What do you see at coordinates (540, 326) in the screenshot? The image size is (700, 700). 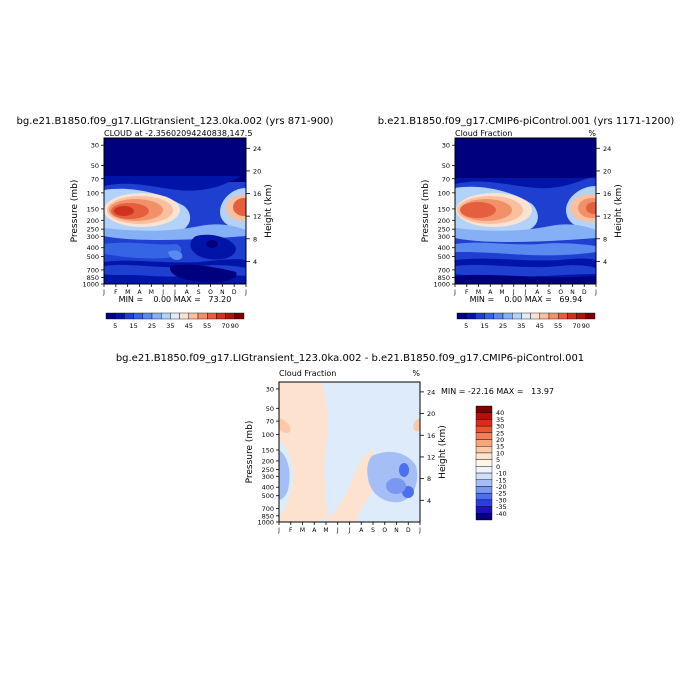 I see `colorbar-label: 45` at bounding box center [540, 326].